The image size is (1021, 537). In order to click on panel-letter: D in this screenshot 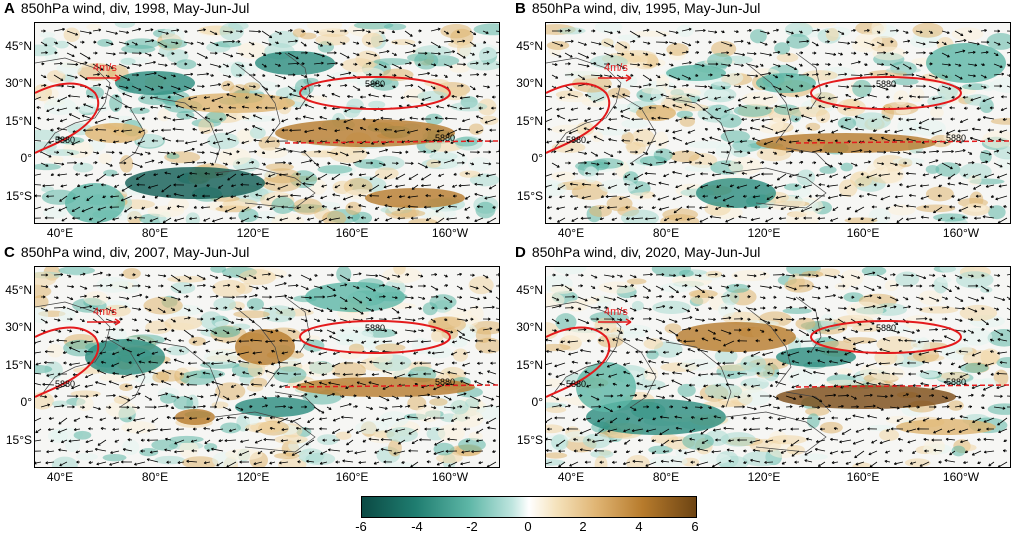, I will do `click(520, 252)`.